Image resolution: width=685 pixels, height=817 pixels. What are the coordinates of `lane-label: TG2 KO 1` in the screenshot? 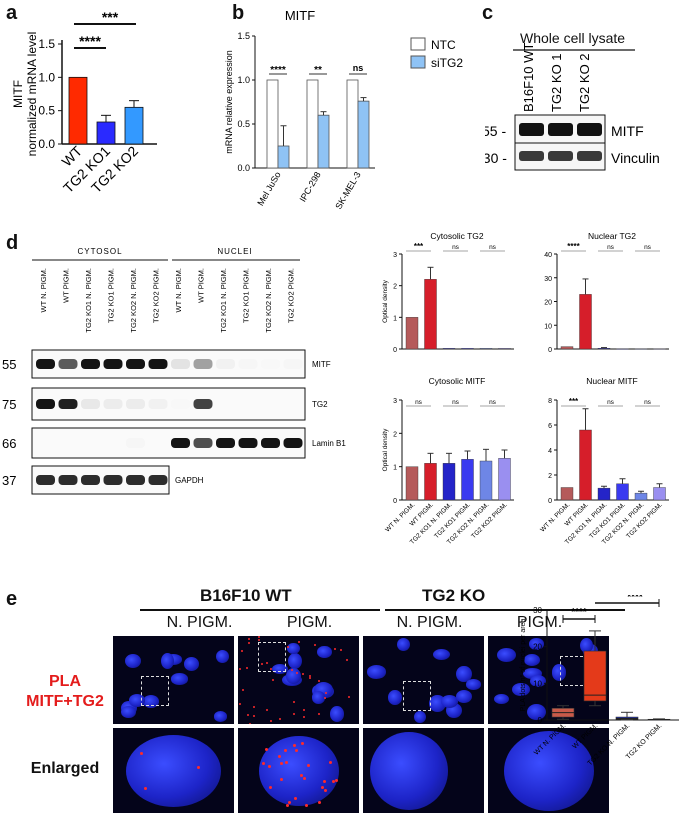 It's located at (556, 82).